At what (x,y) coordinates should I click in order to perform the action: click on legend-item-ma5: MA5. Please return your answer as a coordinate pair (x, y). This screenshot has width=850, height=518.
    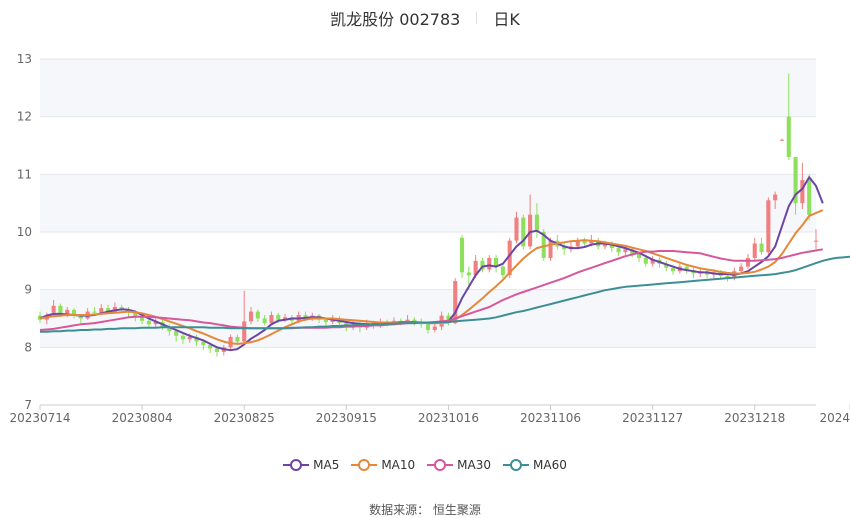
    Looking at the image, I should click on (311, 465).